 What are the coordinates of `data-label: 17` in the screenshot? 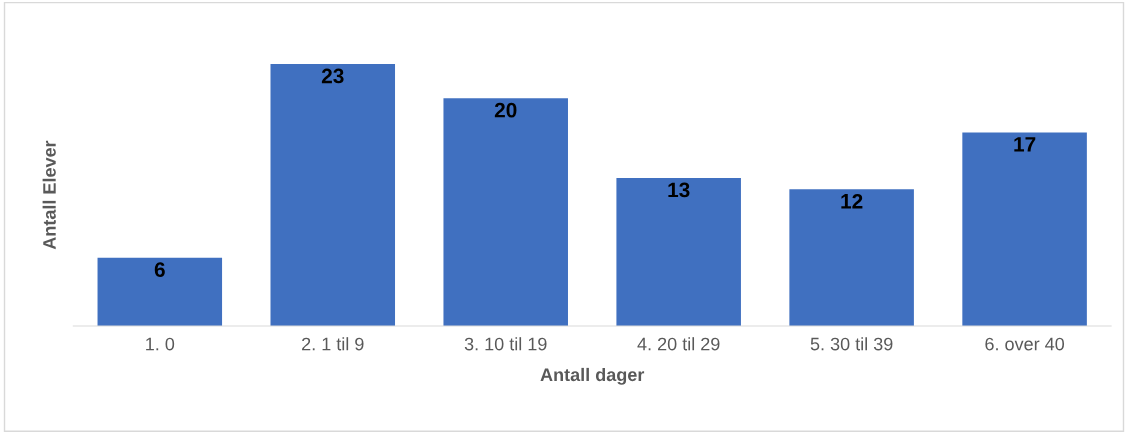 It's located at (1025, 144).